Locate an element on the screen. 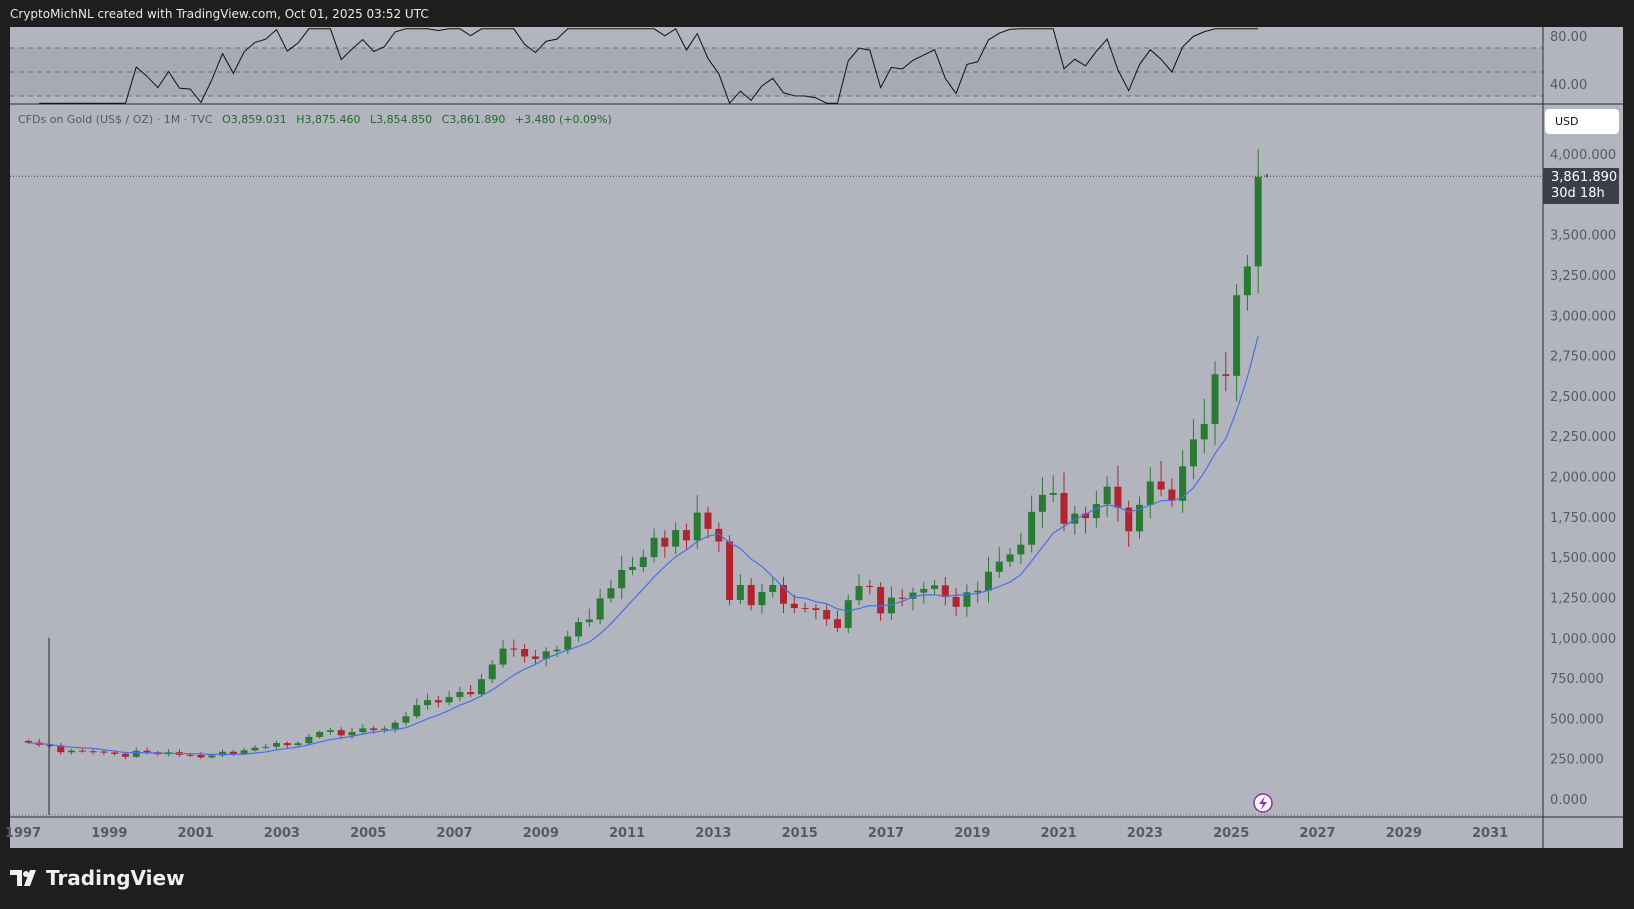  time-tick-label: 2017 is located at coordinates (886, 833).